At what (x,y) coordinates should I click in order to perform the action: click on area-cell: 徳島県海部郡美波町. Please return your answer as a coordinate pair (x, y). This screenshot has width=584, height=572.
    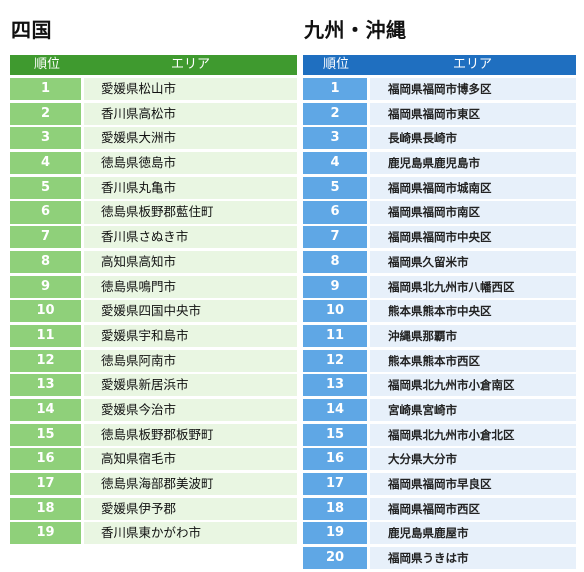
    Looking at the image, I should click on (190, 484).